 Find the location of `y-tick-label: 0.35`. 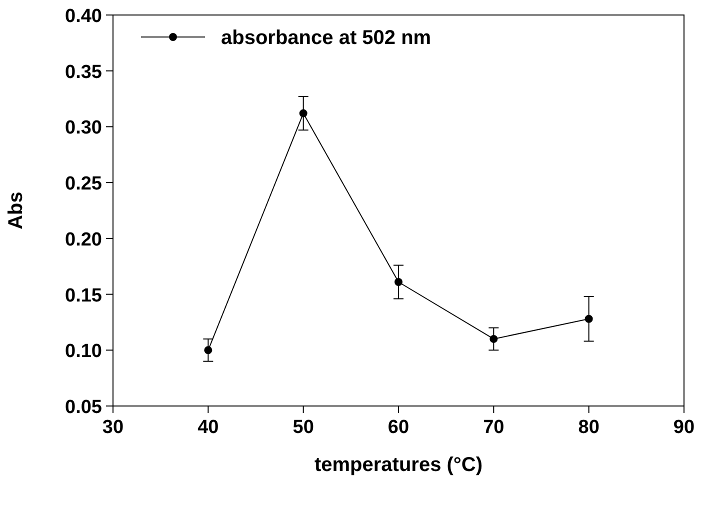

y-tick-label: 0.35 is located at coordinates (83, 72).